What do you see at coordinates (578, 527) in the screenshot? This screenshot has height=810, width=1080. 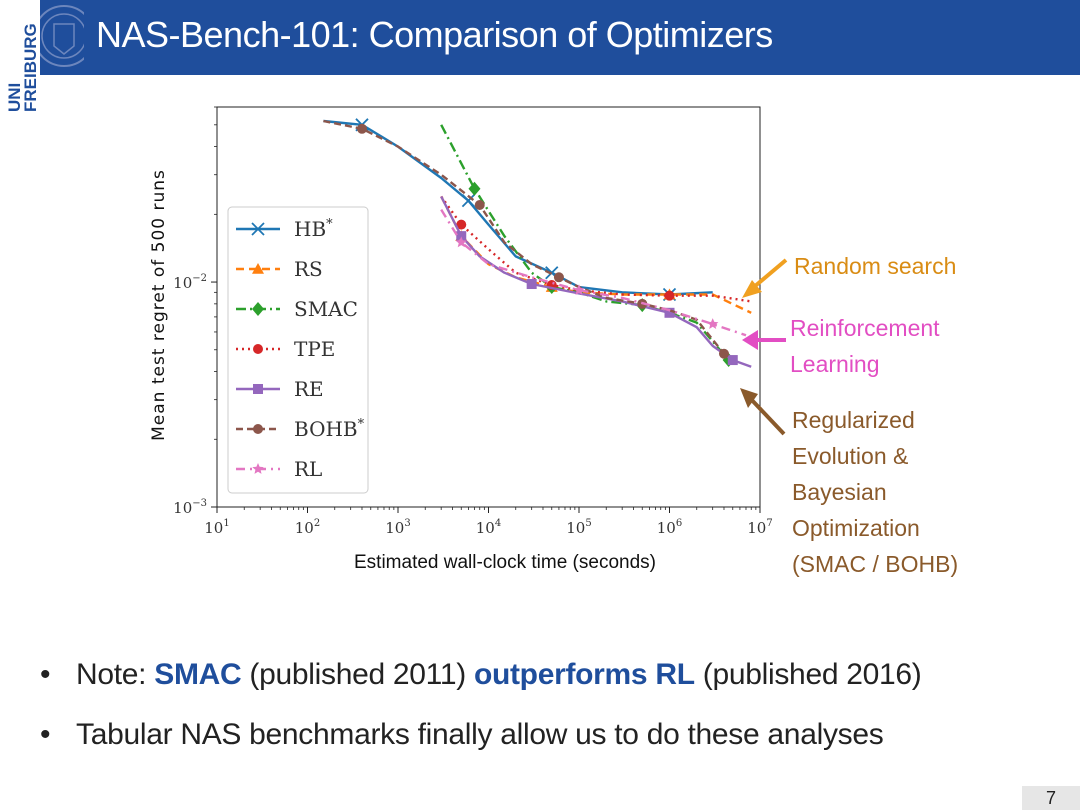 I see `x-tick-label: 10⁵` at bounding box center [578, 527].